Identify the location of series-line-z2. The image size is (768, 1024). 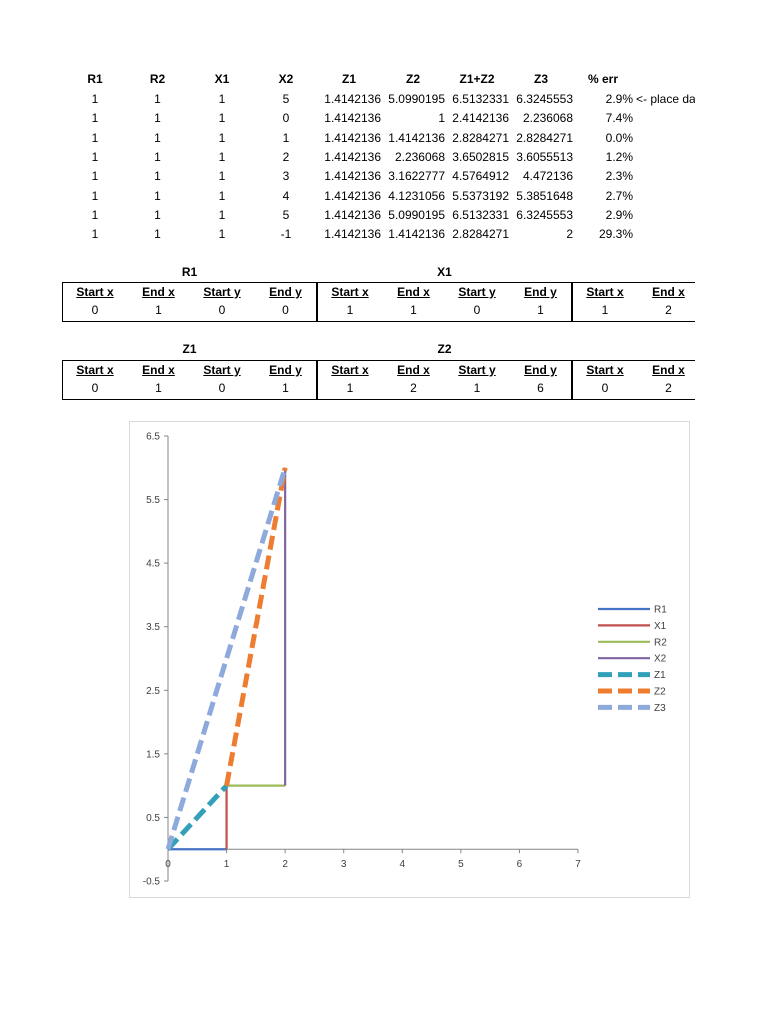
(256, 627).